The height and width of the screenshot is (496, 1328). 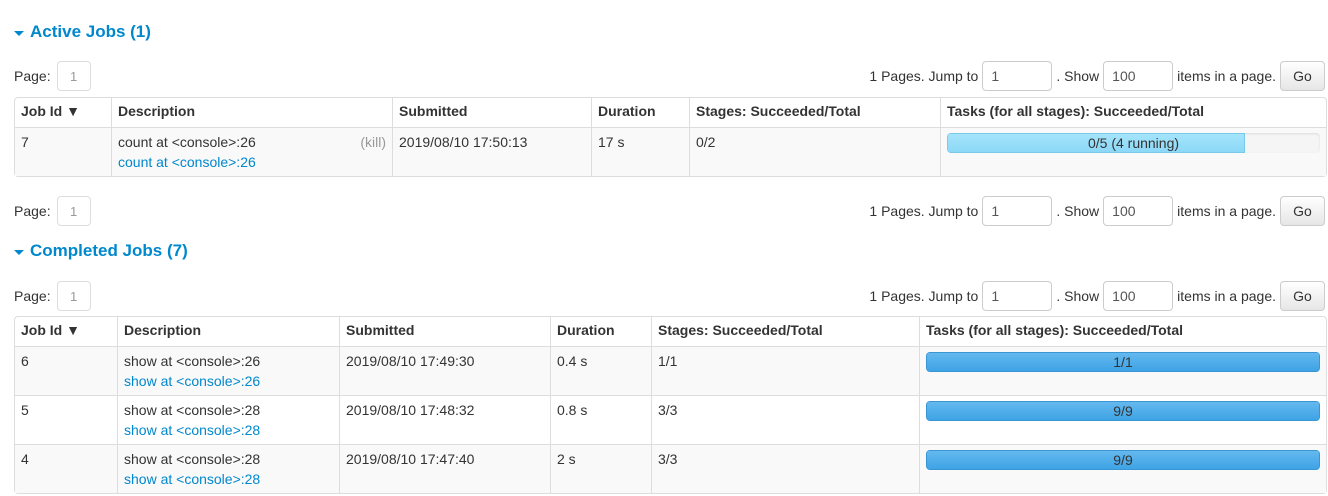 What do you see at coordinates (63, 151) in the screenshot?
I see `job-id: 7` at bounding box center [63, 151].